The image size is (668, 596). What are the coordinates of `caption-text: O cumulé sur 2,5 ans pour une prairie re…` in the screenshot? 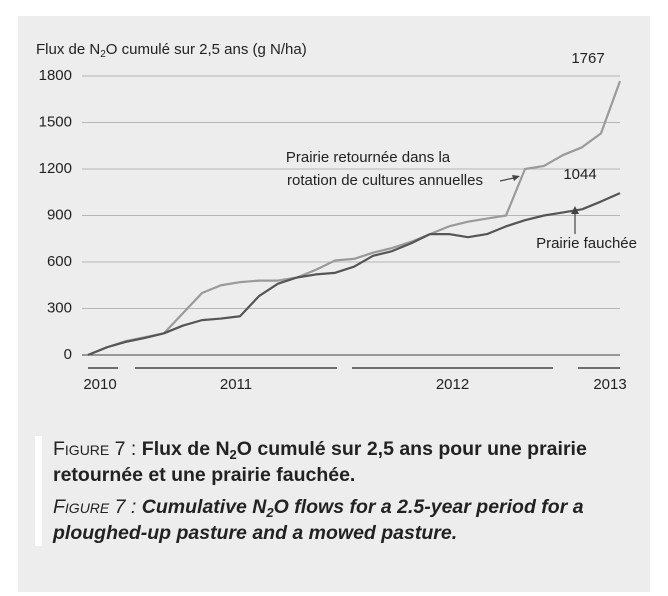 It's located at (320, 462).